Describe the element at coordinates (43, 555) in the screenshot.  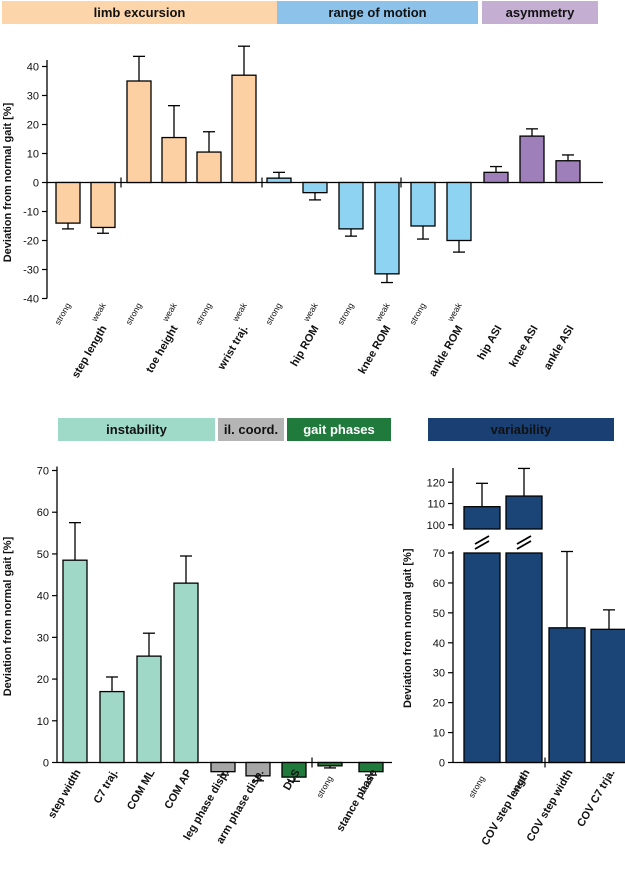
I see `panel-b-y-tick-label: 50` at that location.